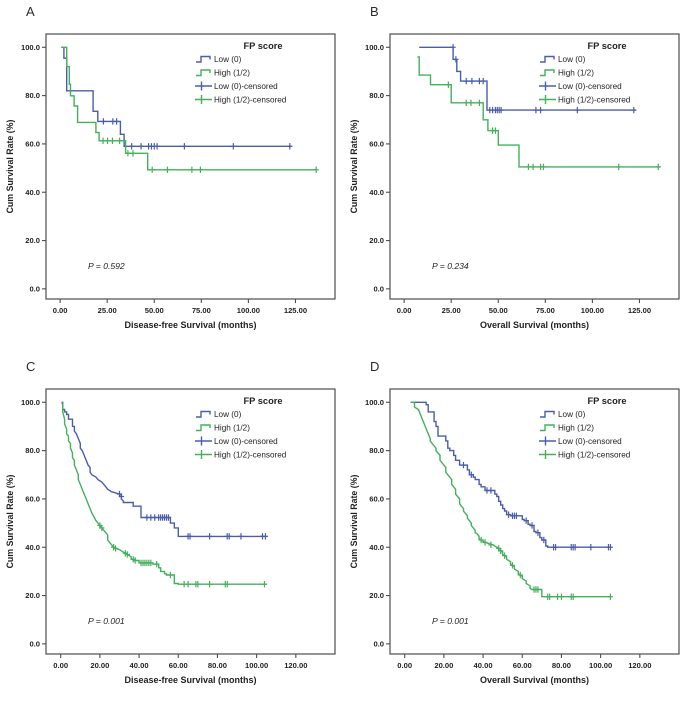  I want to click on p-value-label: P = 0.234, so click(450, 266).